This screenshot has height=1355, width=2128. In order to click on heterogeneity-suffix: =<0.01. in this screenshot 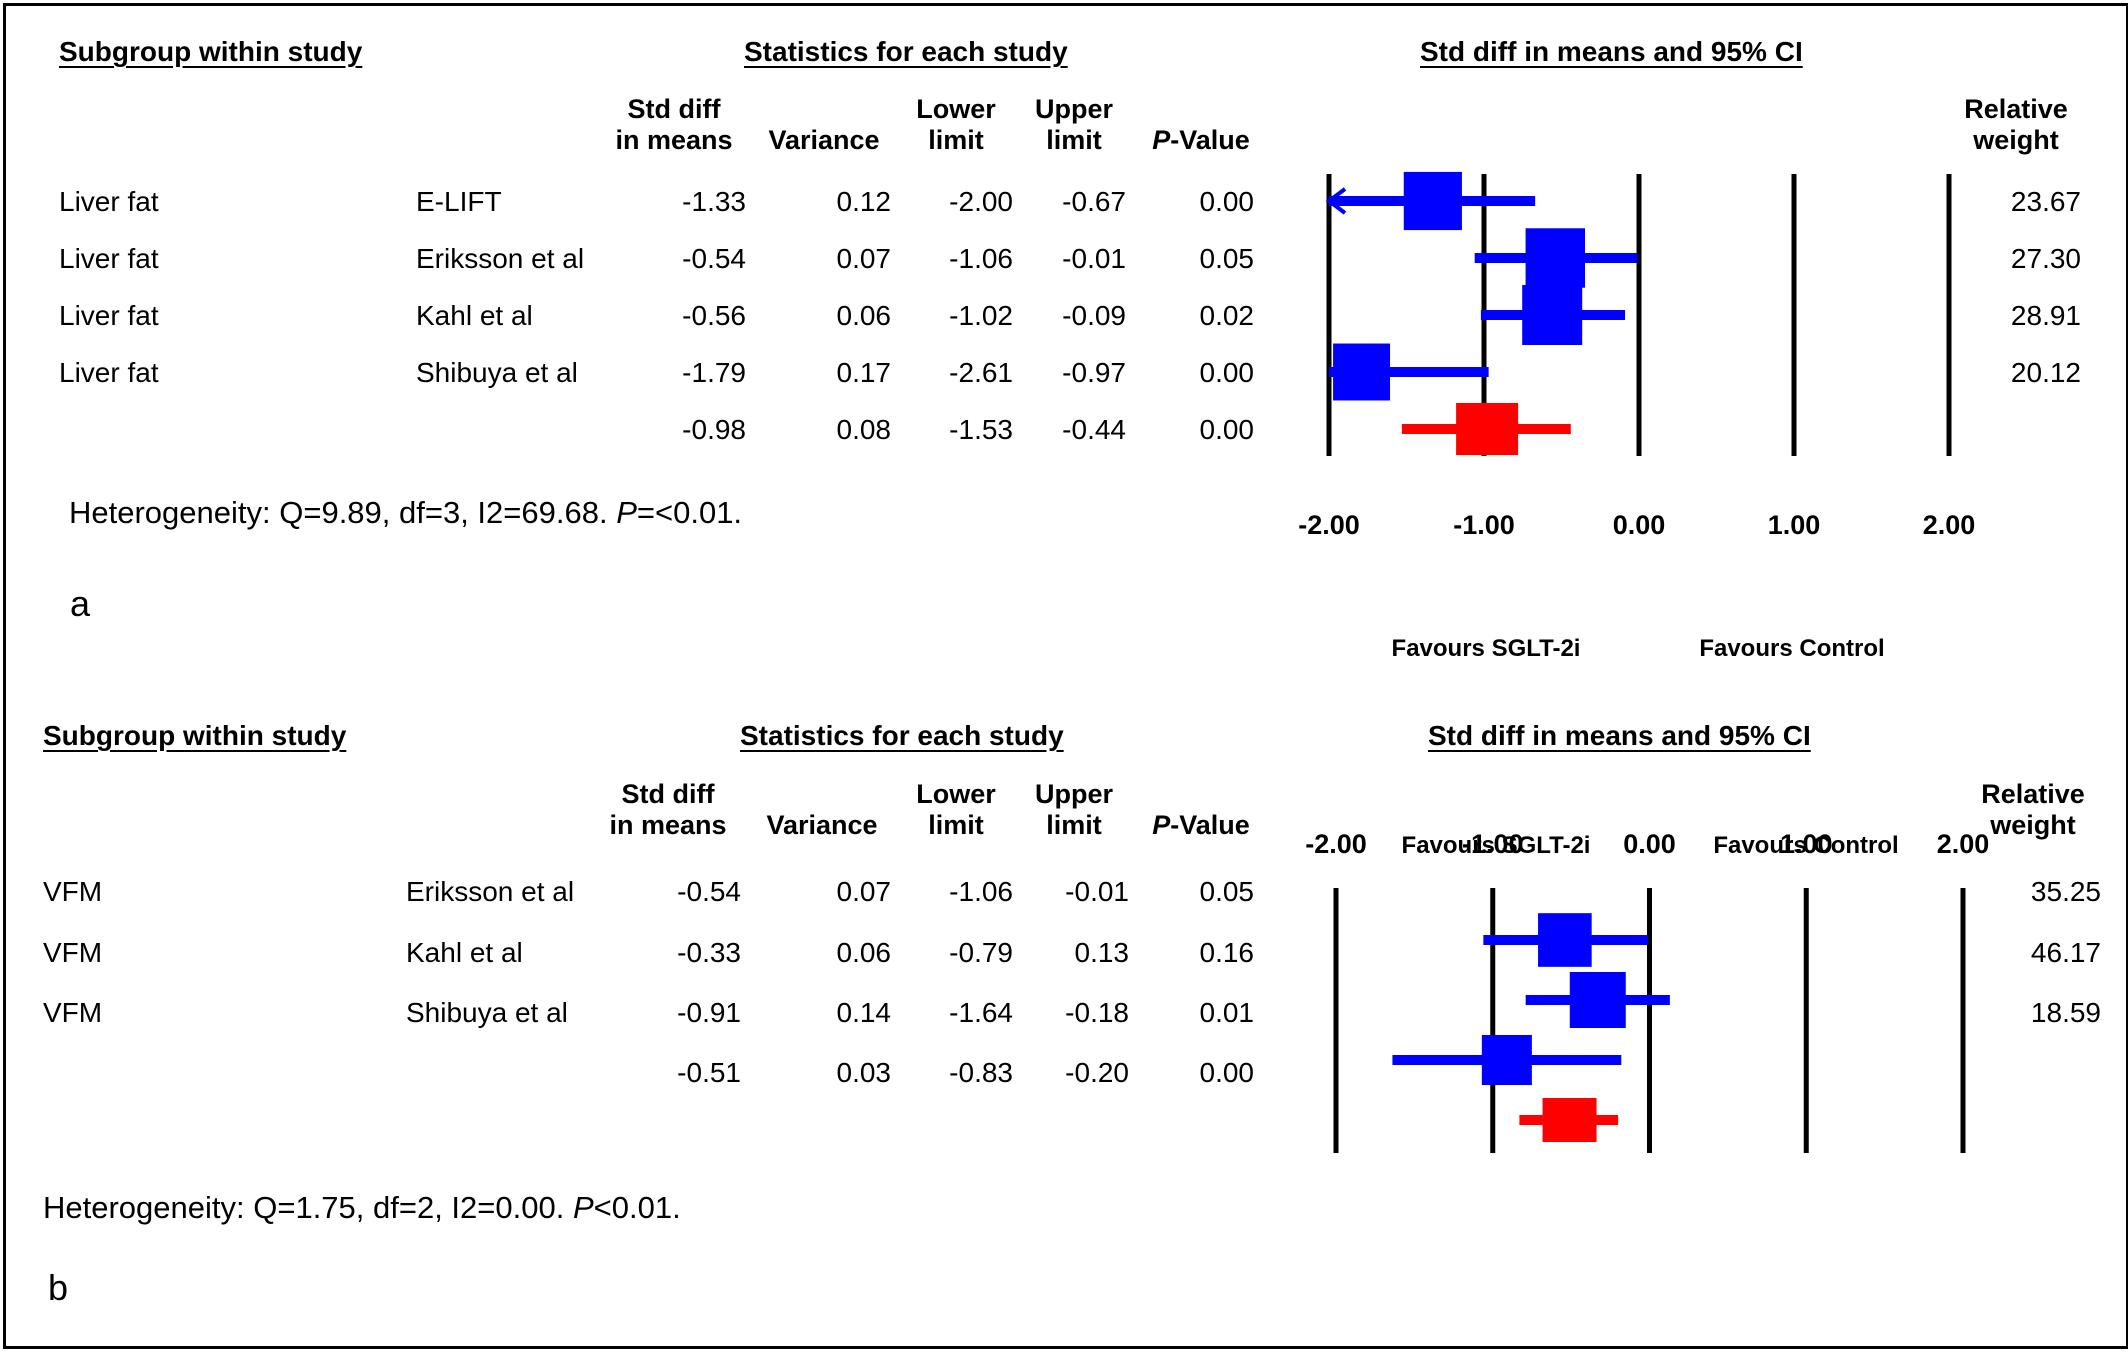, I will do `click(689, 512)`.